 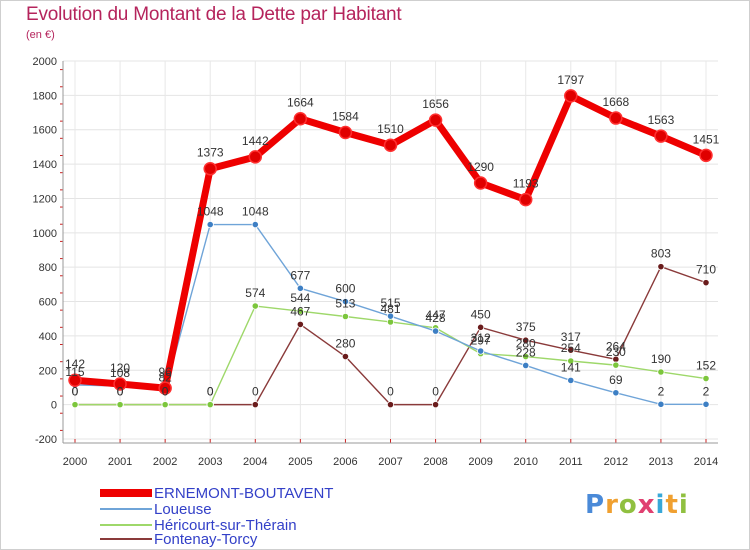 I want to click on data-label: 574, so click(x=255, y=293).